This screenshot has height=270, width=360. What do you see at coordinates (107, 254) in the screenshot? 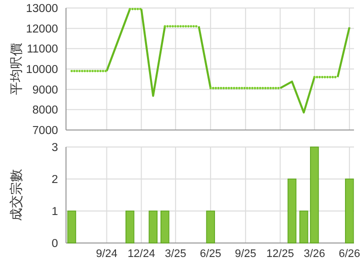
I see `x-tick-label: 9/24` at bounding box center [107, 254].